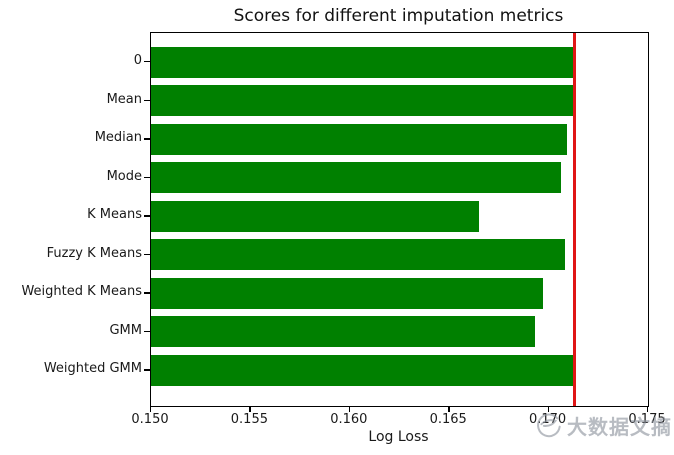 The width and height of the screenshot is (674, 455). I want to click on watermark: 大数据文摘, so click(602, 425).